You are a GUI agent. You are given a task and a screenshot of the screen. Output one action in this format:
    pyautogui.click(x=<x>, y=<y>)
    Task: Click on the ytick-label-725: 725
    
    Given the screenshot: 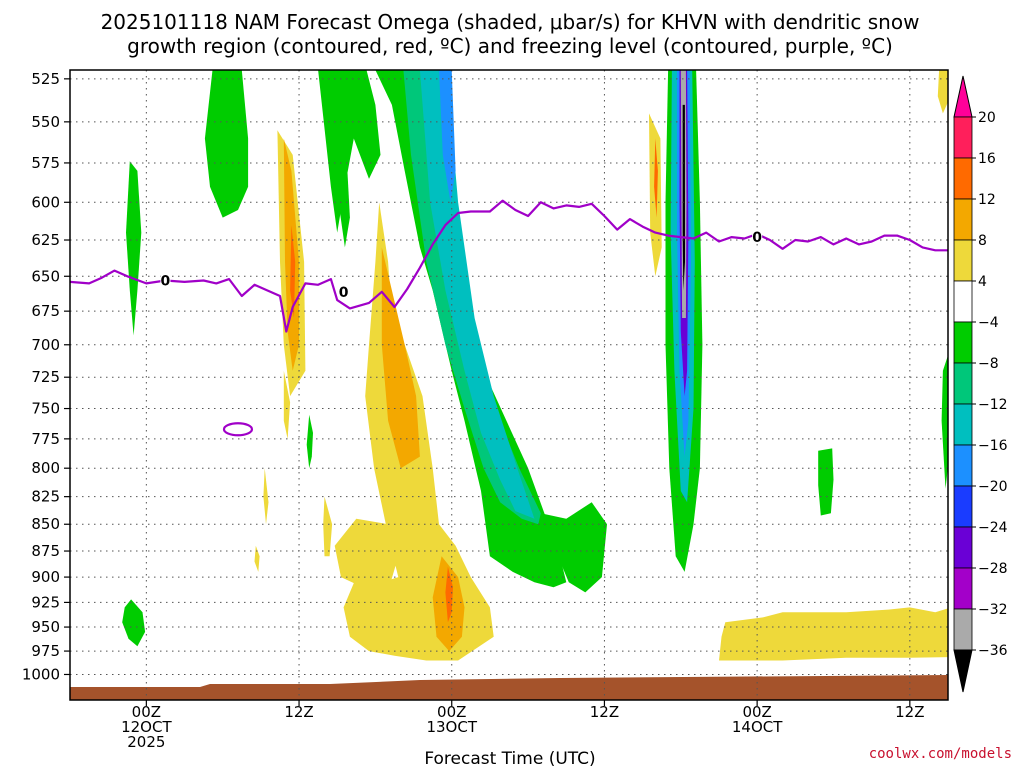 What is the action you would take?
    pyautogui.click(x=45, y=377)
    